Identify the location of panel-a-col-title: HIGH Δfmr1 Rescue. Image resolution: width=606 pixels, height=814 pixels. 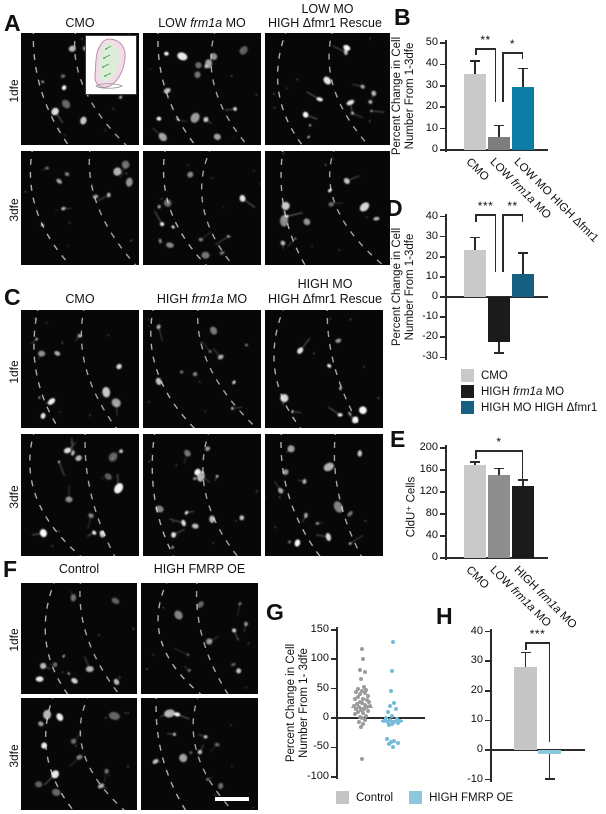
(325, 23).